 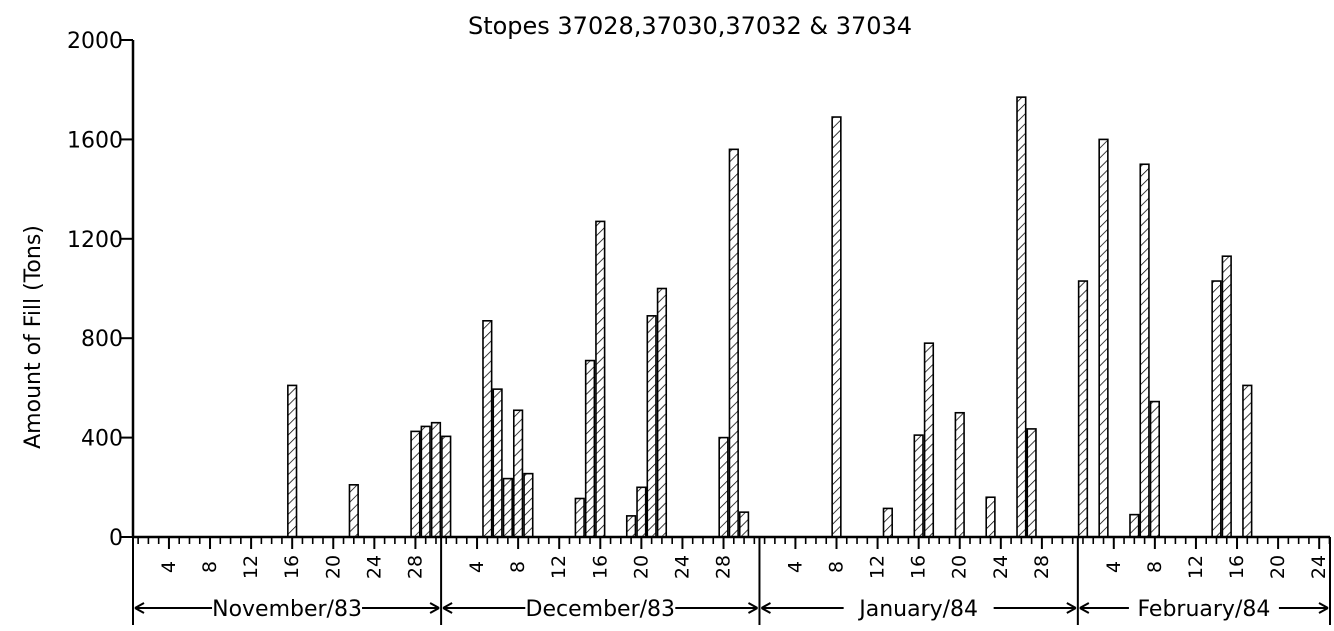 What do you see at coordinates (287, 609) in the screenshot?
I see `month-label: November/83` at bounding box center [287, 609].